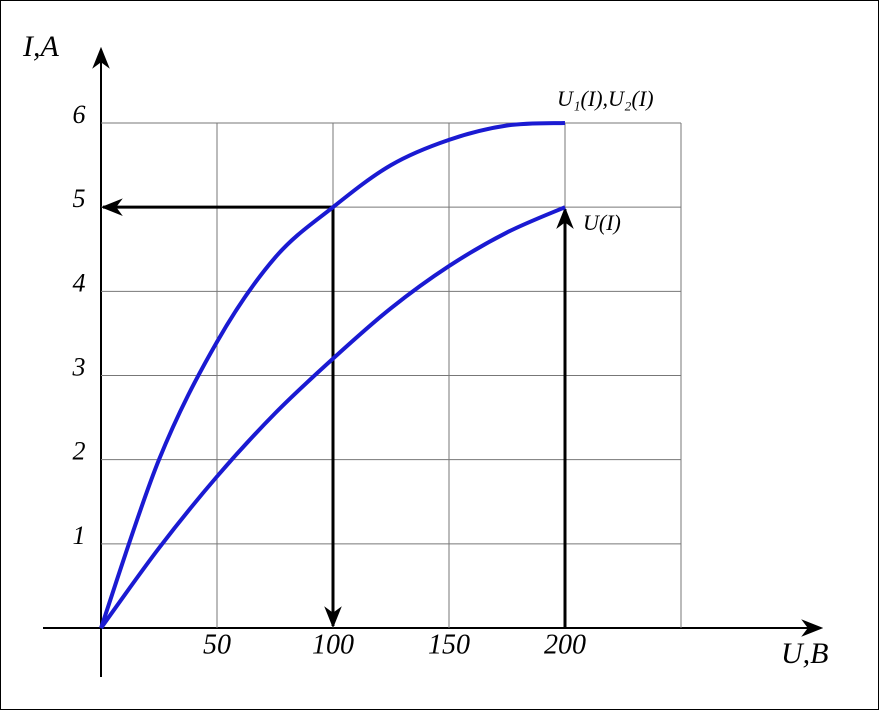 Image resolution: width=879 pixels, height=710 pixels. Describe the element at coordinates (40, 46) in the screenshot. I see `y-axis-label: I,A` at that location.